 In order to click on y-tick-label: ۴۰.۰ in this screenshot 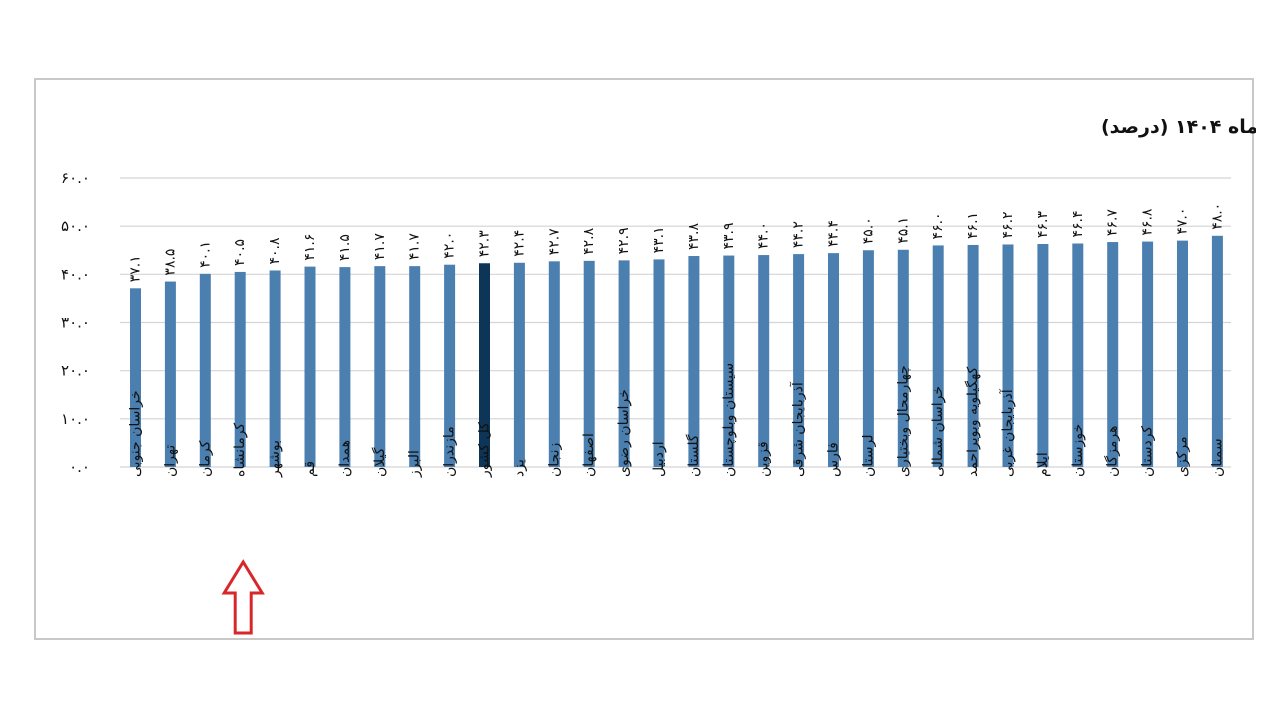, I will do `click(75, 274)`.